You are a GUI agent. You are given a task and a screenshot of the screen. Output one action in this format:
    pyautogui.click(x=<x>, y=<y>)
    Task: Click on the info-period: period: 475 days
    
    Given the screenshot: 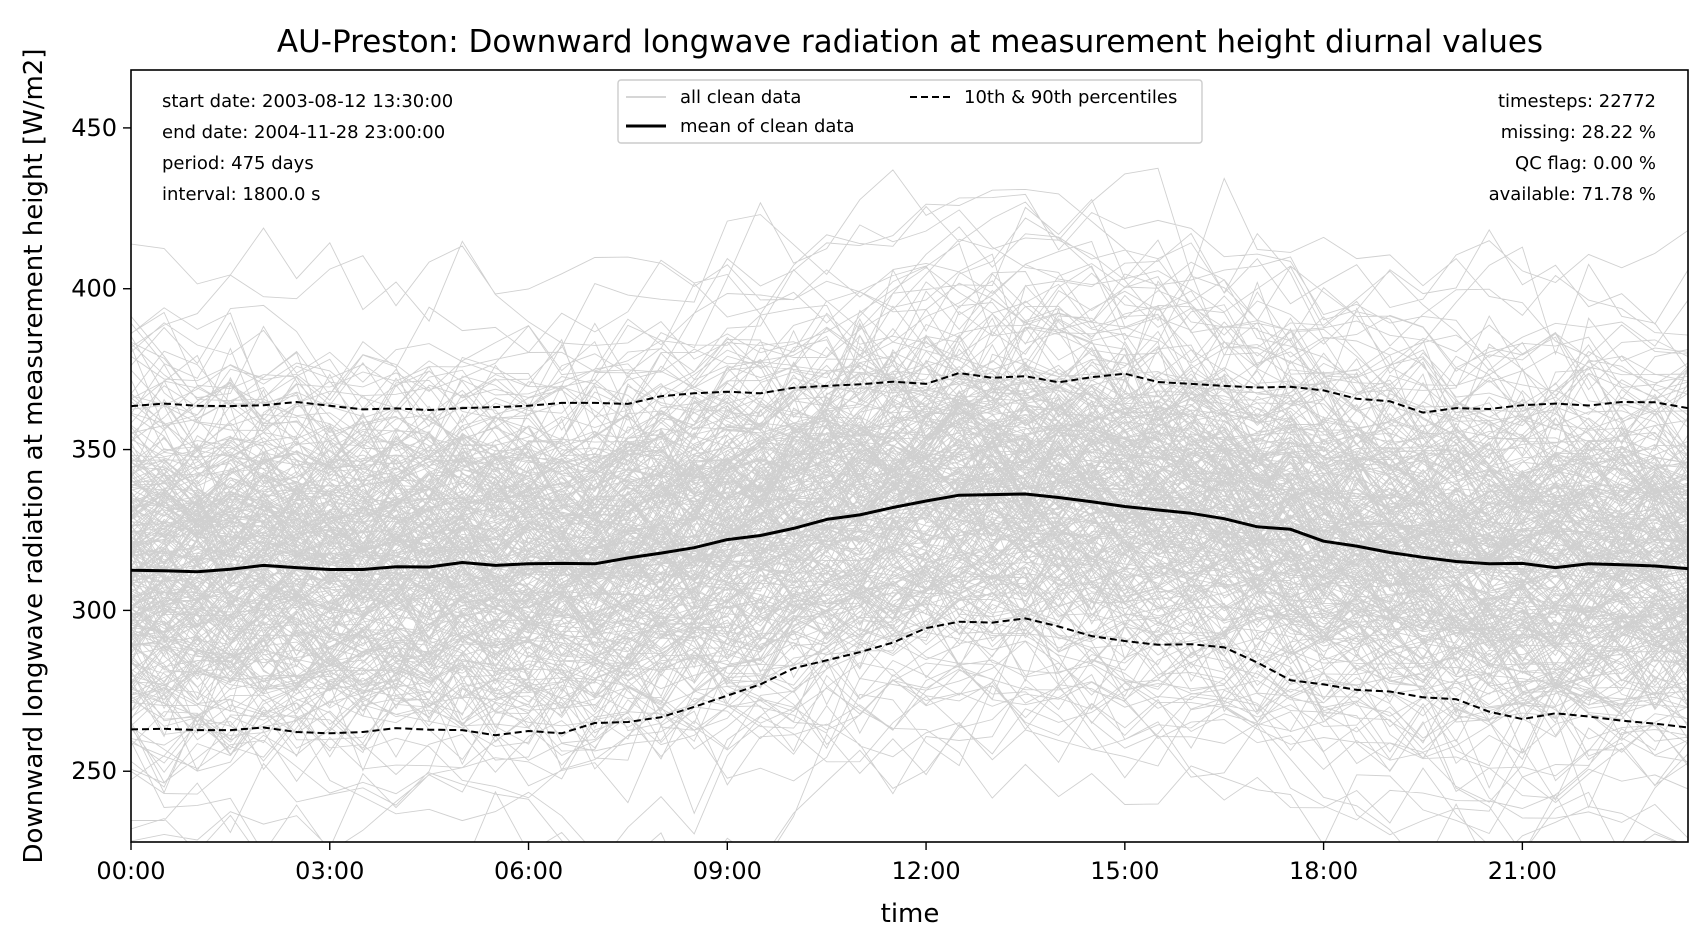 What is the action you would take?
    pyautogui.click(x=238, y=163)
    